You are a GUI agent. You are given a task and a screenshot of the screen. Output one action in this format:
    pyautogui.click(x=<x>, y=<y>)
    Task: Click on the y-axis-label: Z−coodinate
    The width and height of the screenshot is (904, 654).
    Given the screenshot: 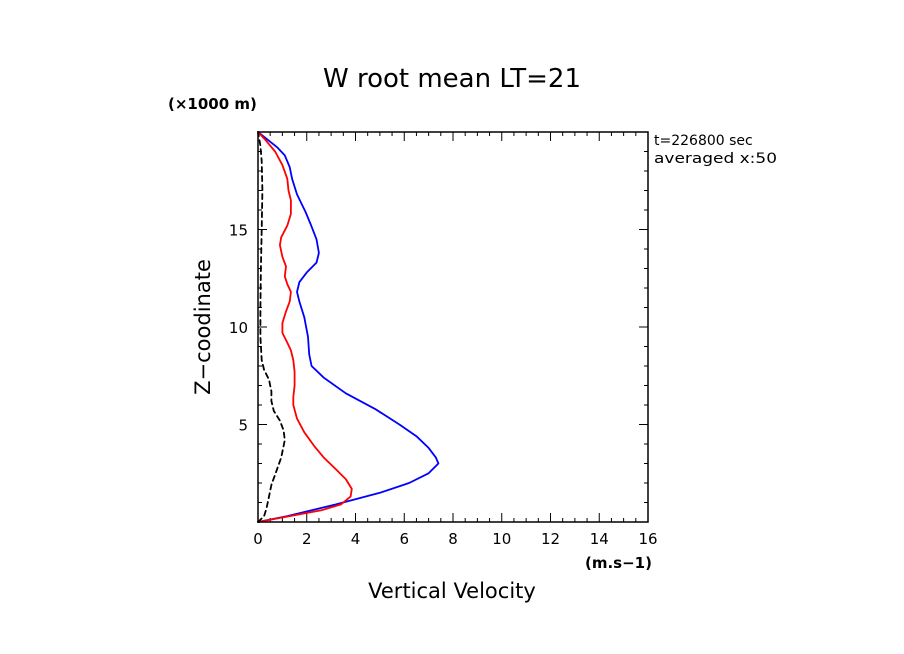 What is the action you would take?
    pyautogui.click(x=203, y=327)
    